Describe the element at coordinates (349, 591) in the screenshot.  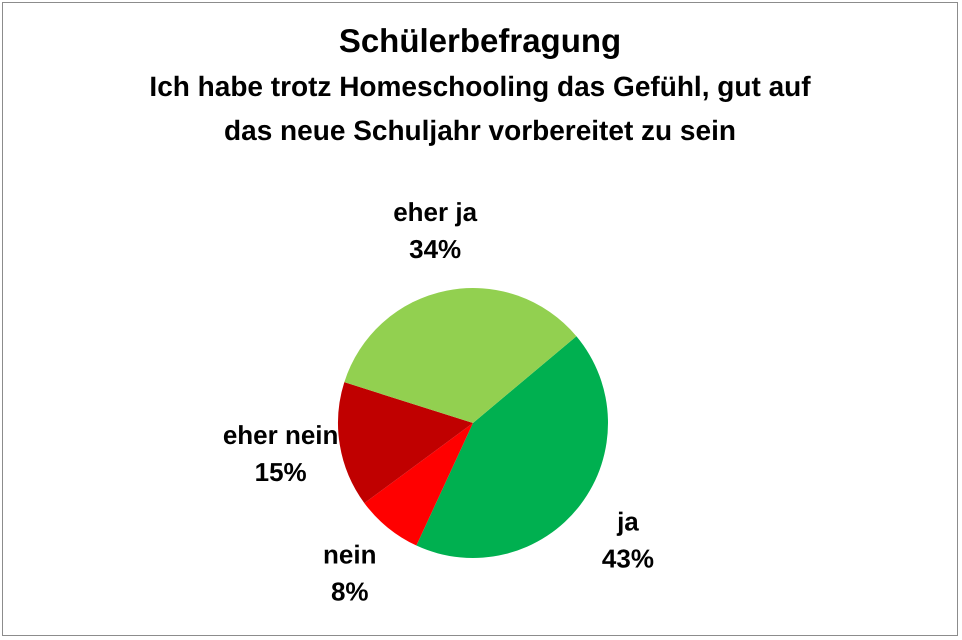
I see `data-label: 8%` at that location.